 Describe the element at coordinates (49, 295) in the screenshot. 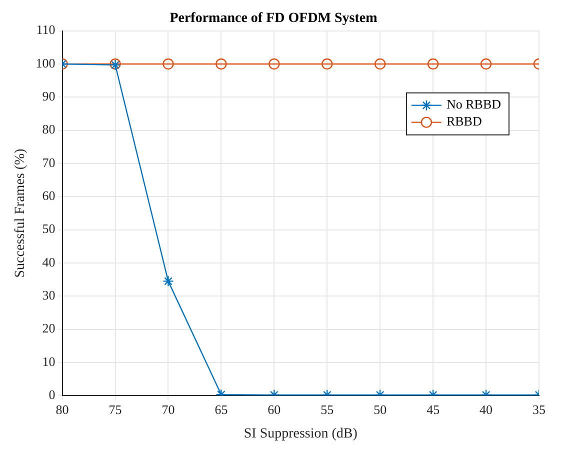

I see `y-tick-label: 30` at that location.